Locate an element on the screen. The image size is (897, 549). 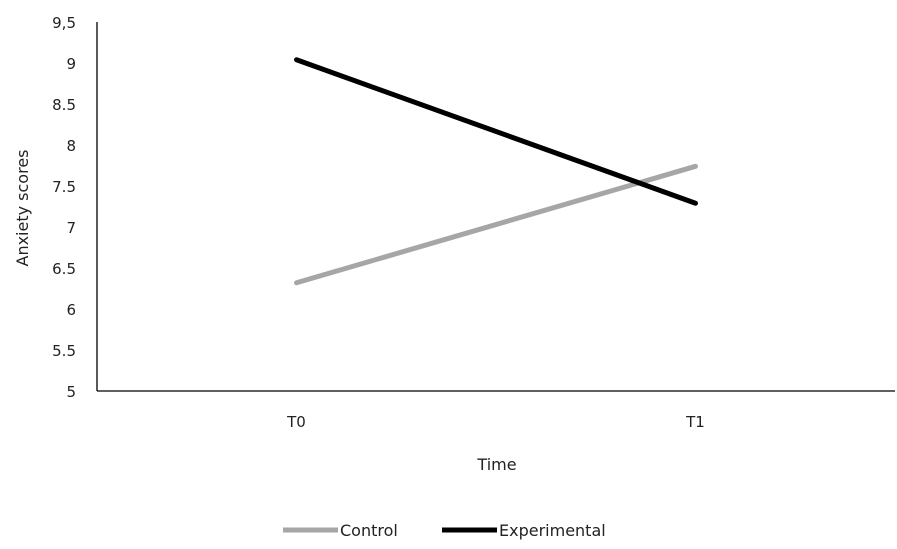
legend-label-control: Control is located at coordinates (369, 530).